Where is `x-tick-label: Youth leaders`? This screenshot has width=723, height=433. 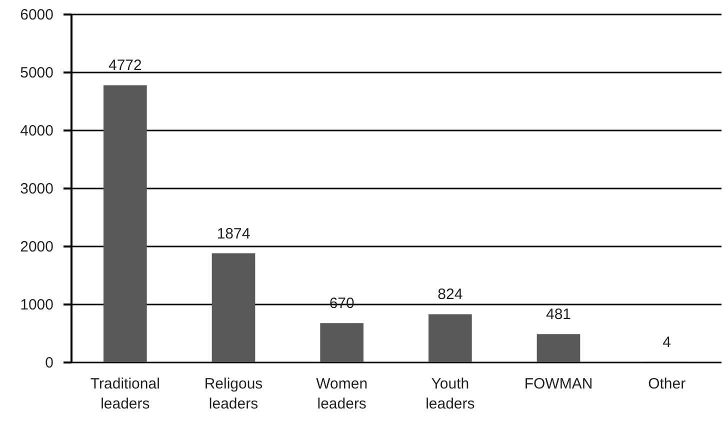
x-tick-label: Youth leaders is located at coordinates (450, 394).